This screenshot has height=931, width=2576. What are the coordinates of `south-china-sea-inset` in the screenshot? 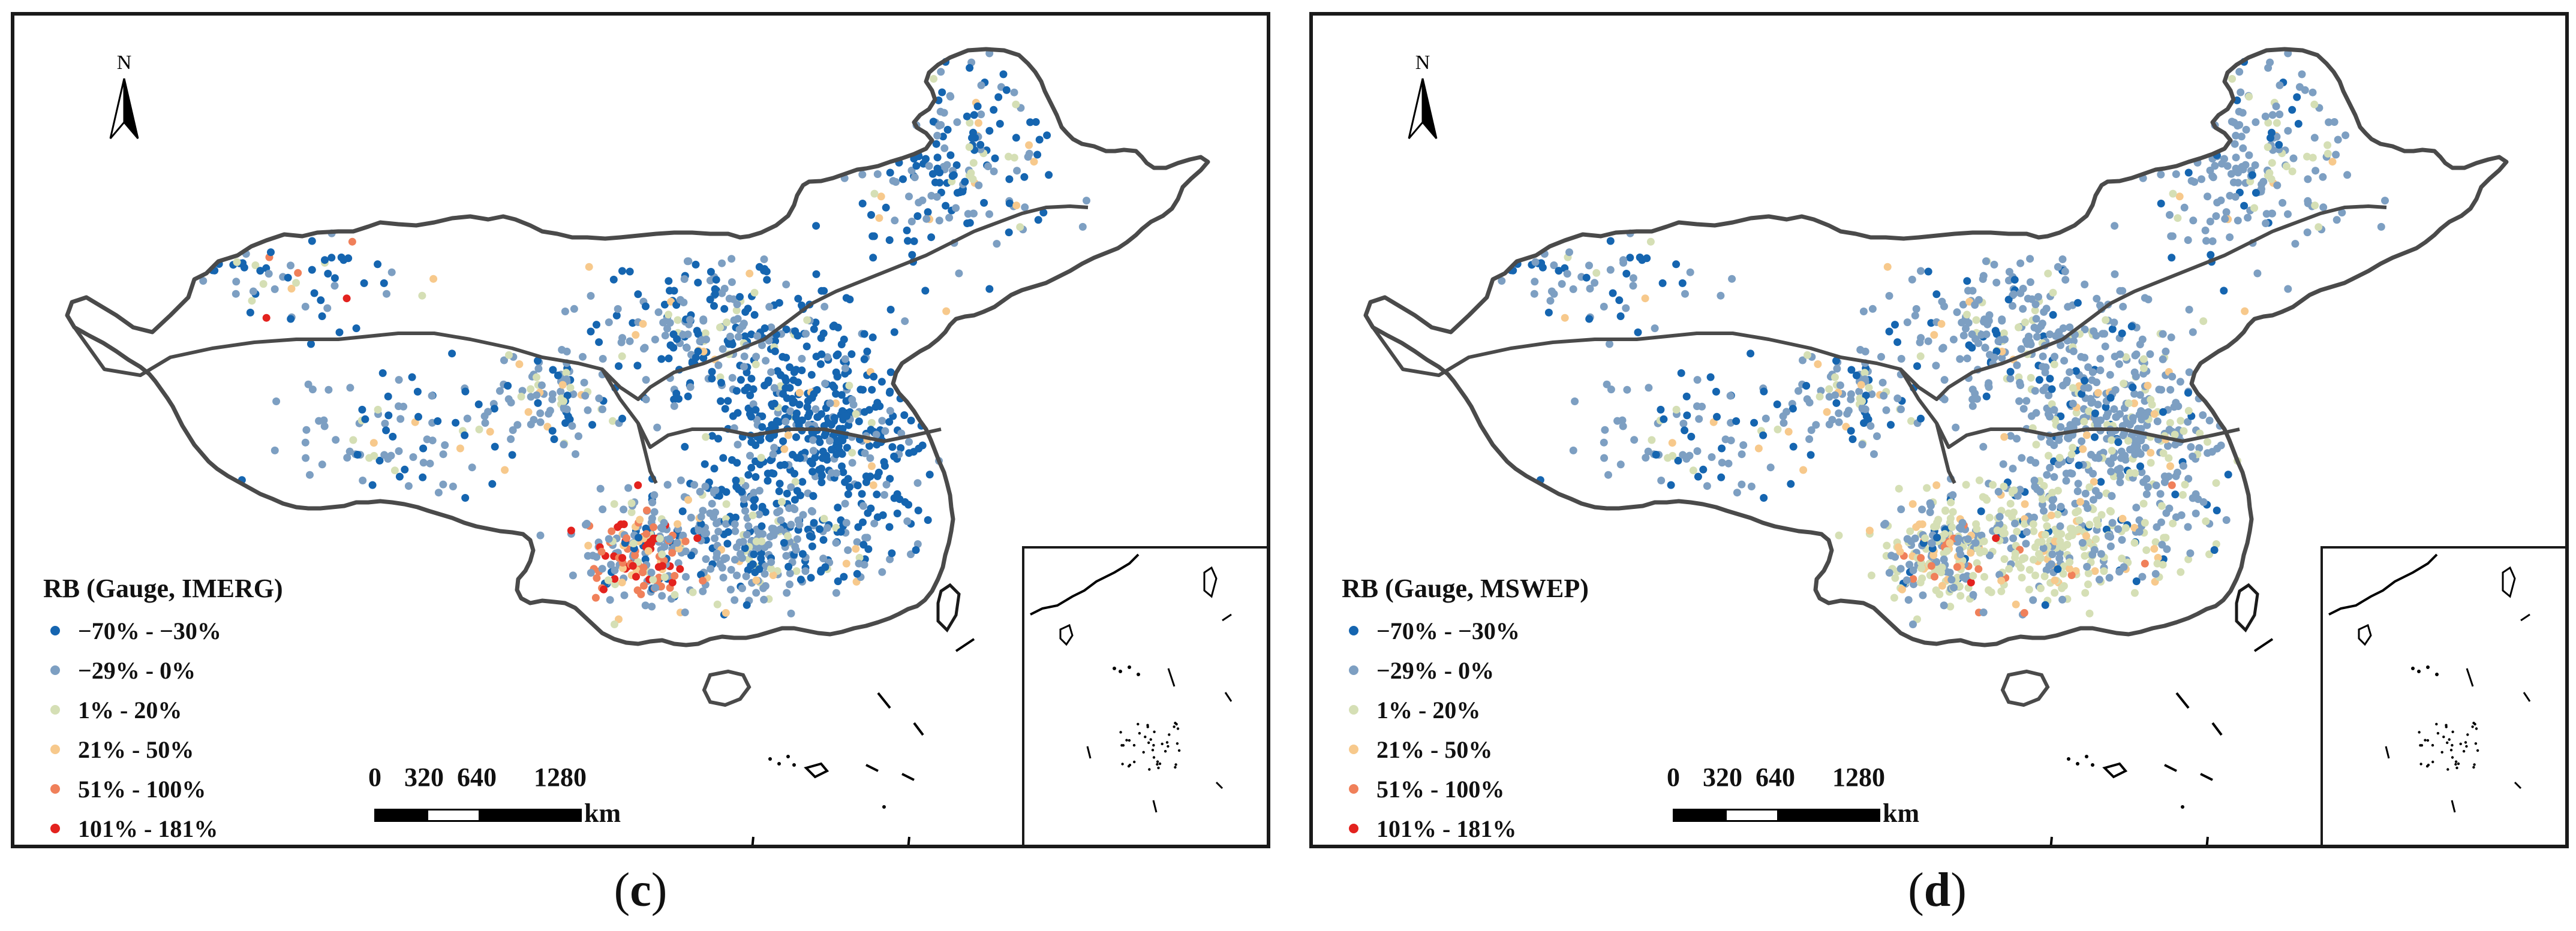 It's located at (2442, 695).